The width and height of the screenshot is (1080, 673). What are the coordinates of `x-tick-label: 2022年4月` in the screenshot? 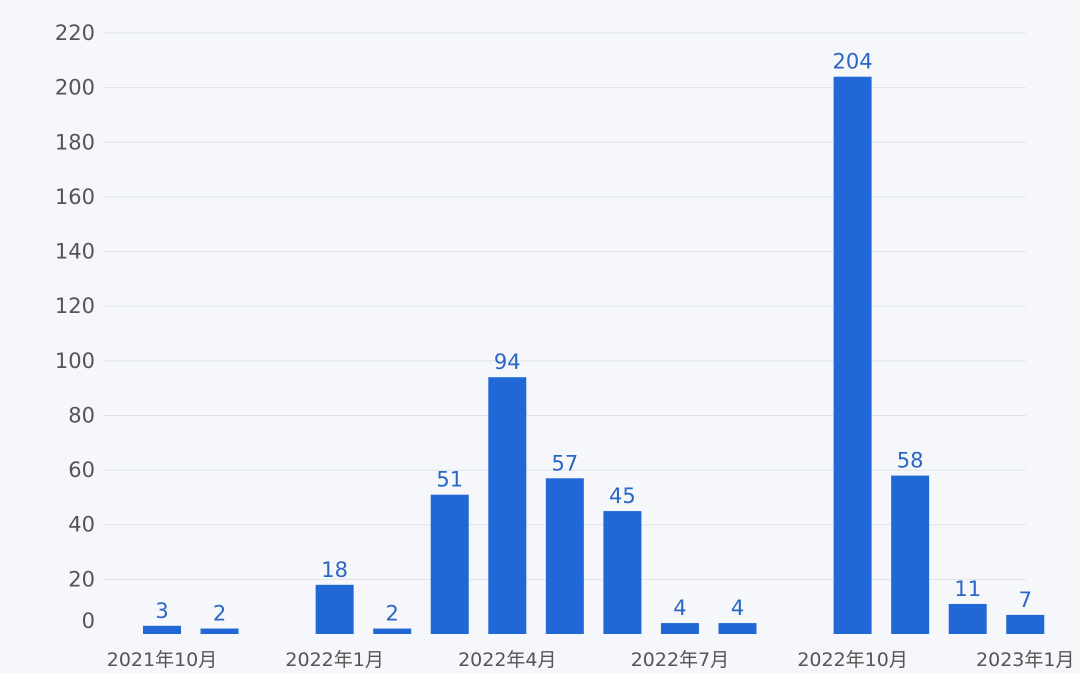 It's located at (507, 660).